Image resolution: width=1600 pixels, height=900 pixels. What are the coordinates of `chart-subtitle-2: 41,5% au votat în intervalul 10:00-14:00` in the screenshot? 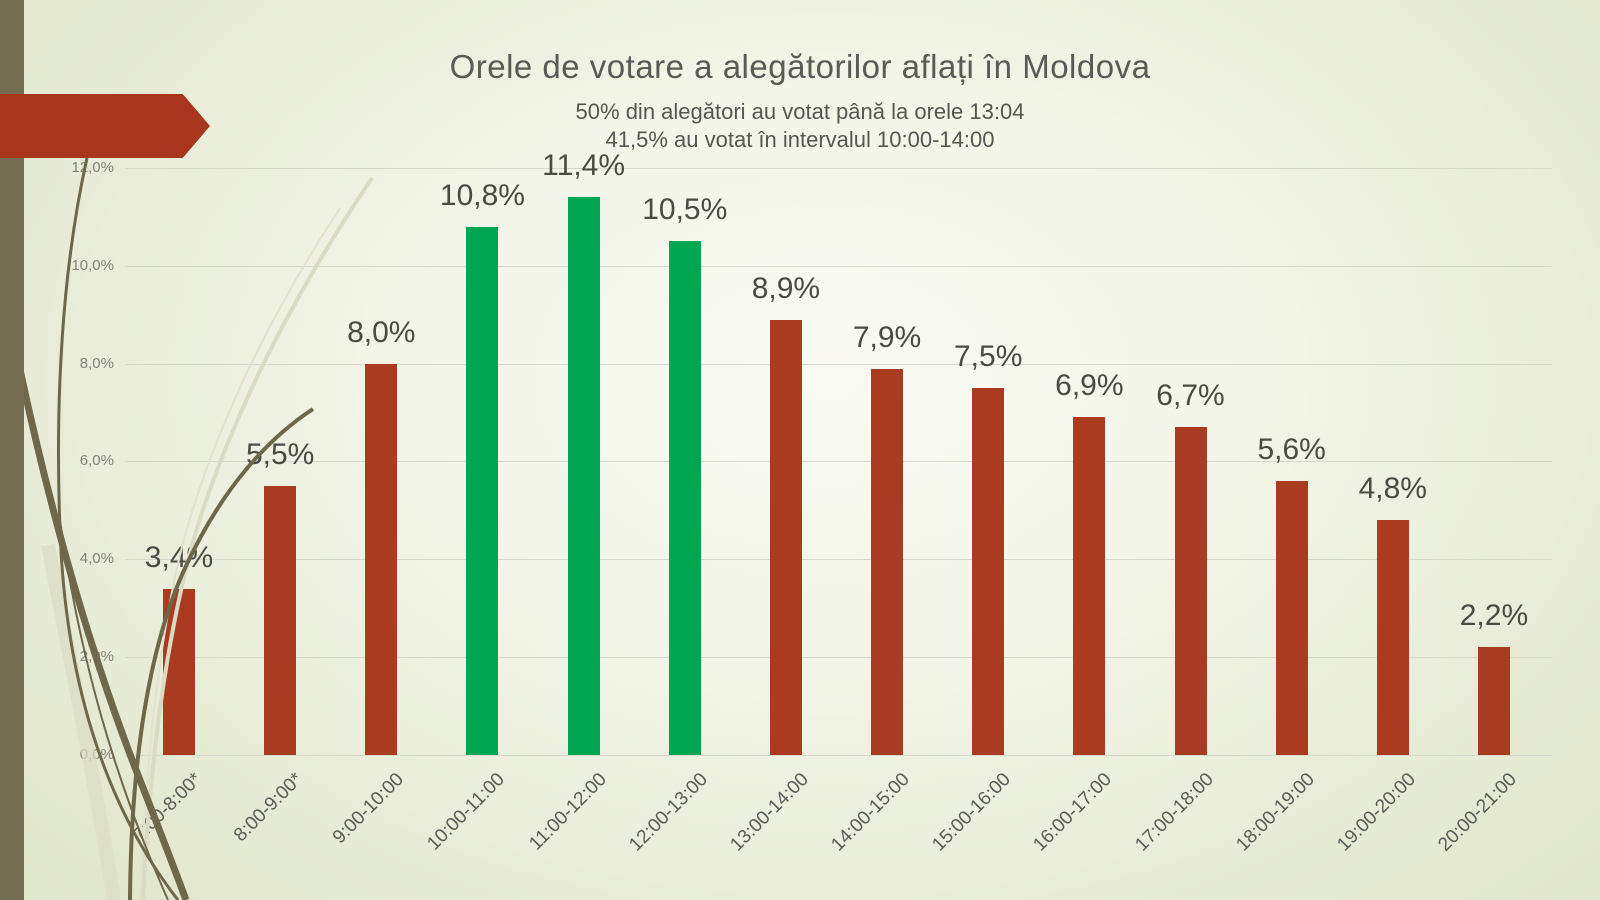 It's located at (800, 139).